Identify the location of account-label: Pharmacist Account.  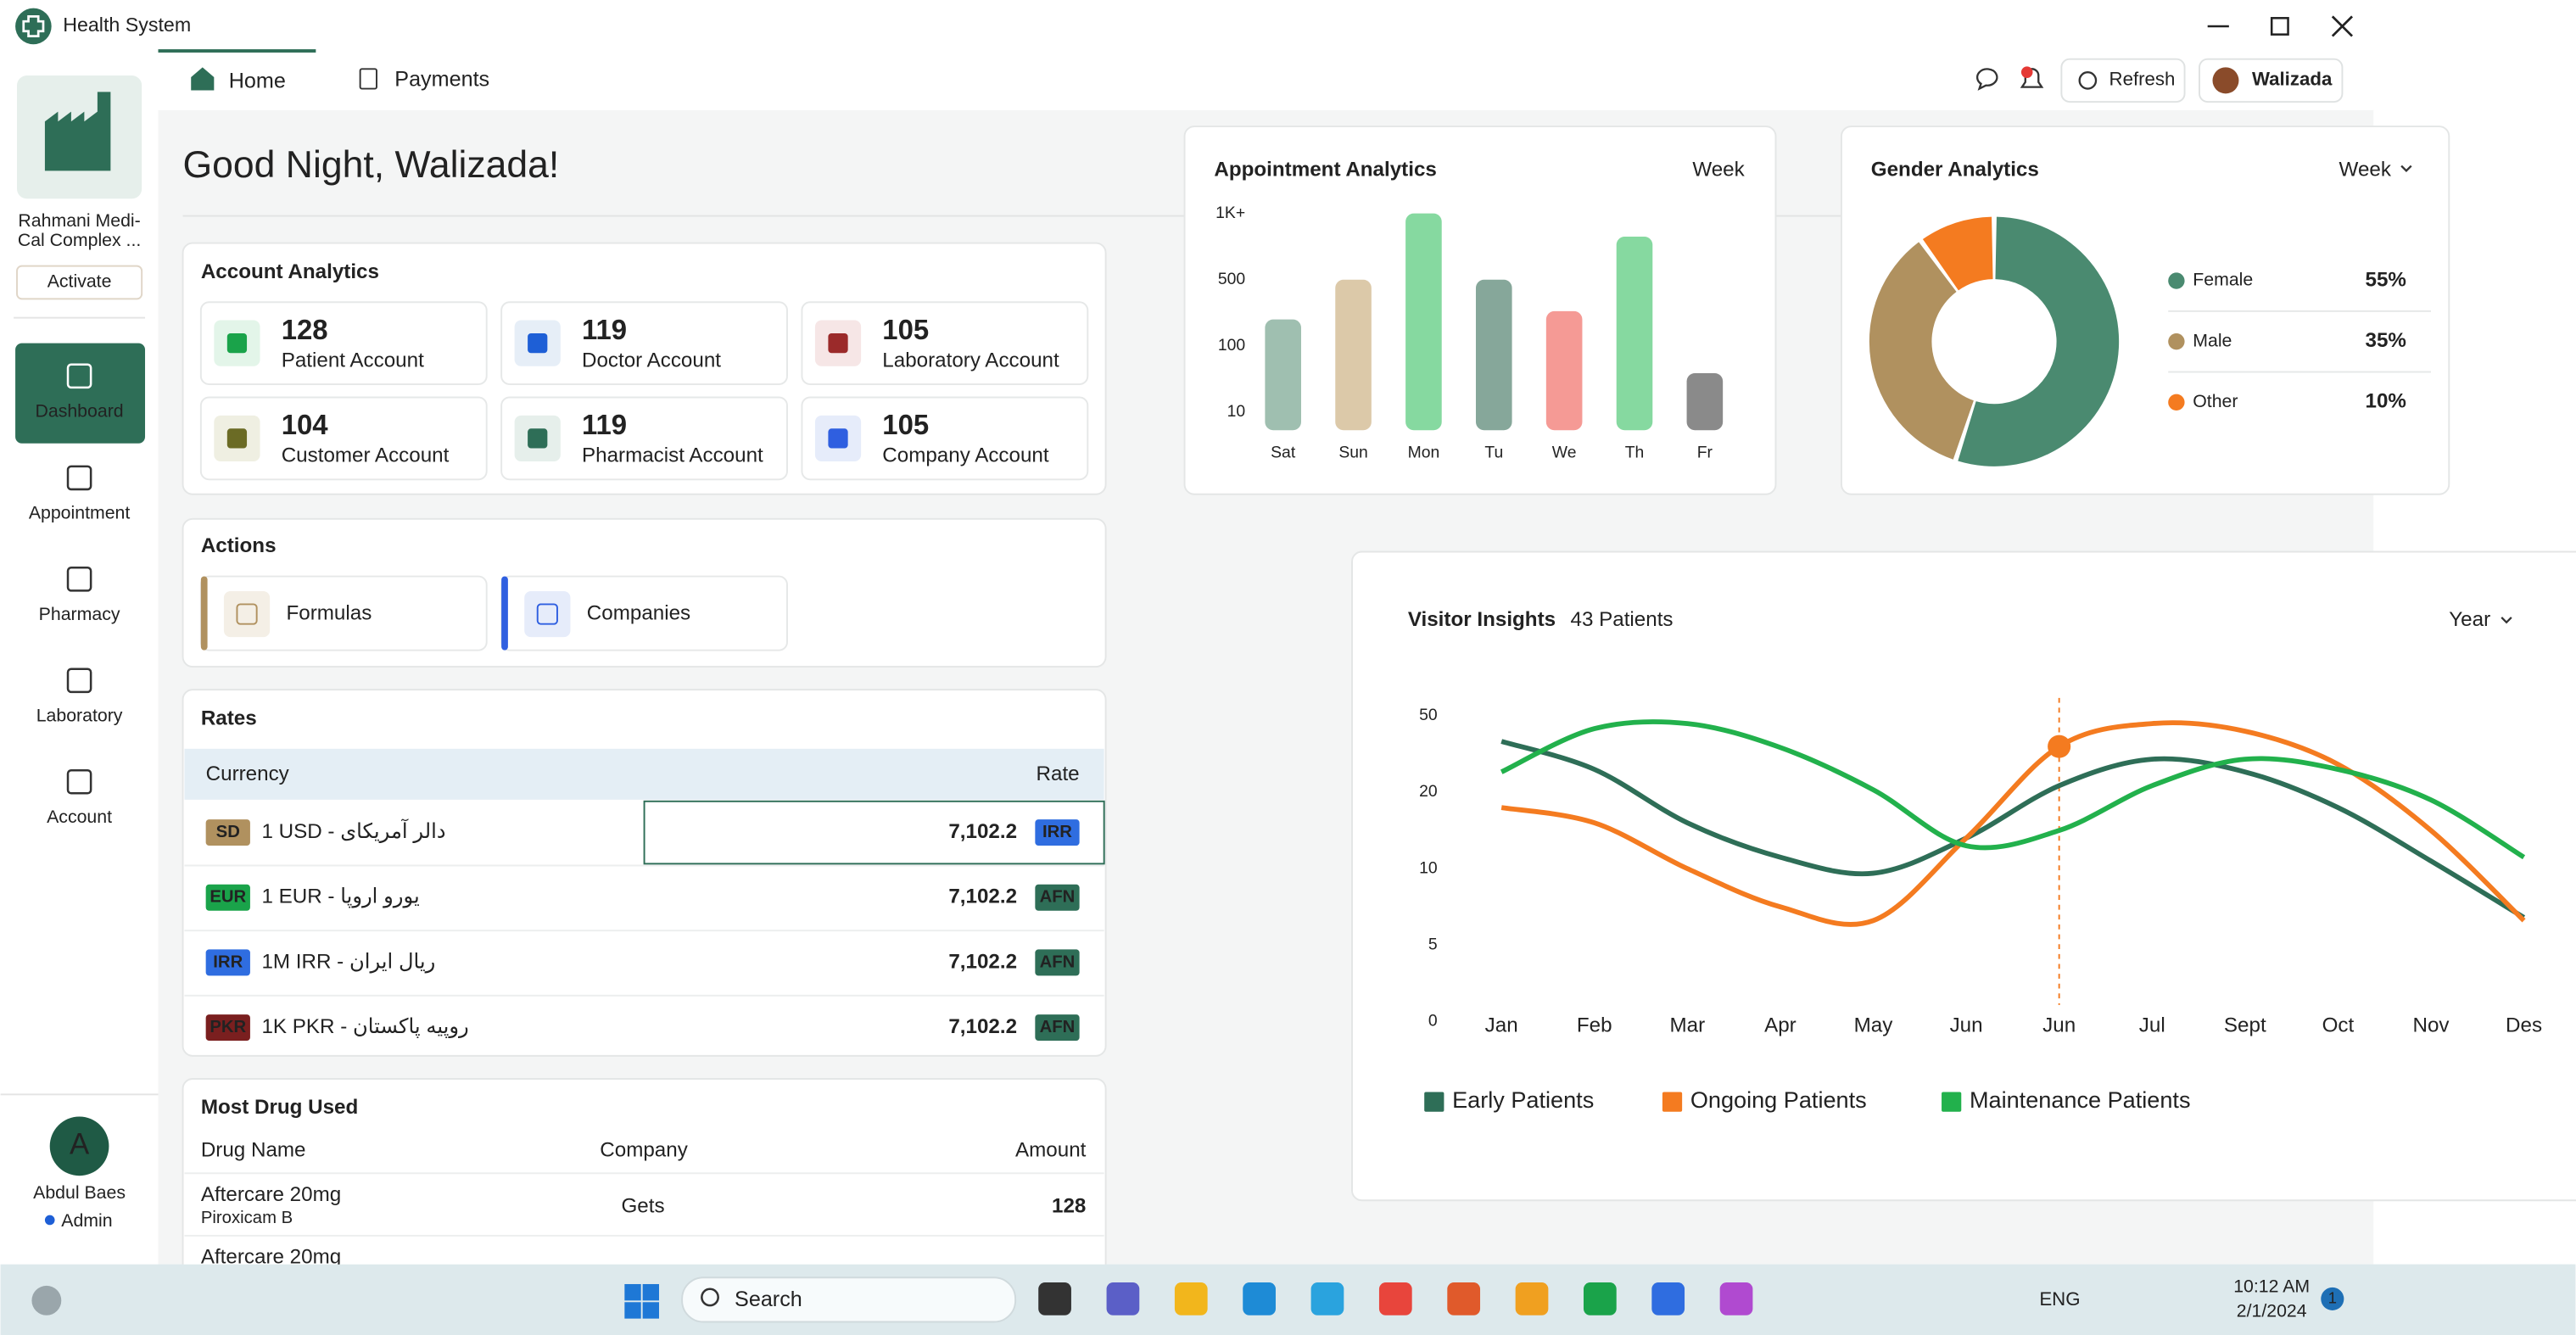
(672, 455).